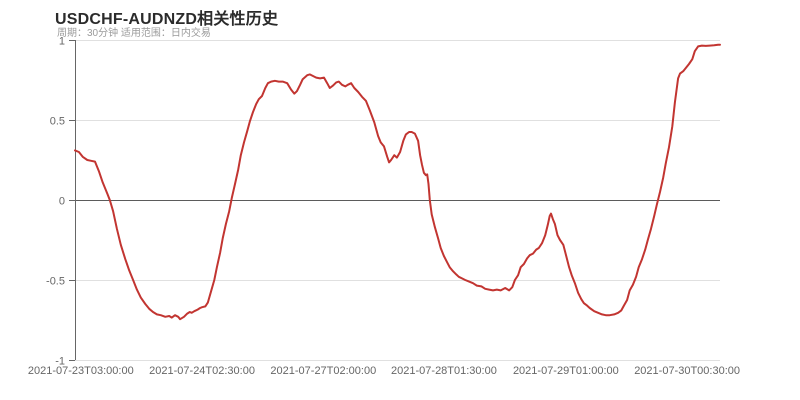  What do you see at coordinates (444, 371) in the screenshot?
I see `x-axis-label: 2021-07-28T01:30:00` at bounding box center [444, 371].